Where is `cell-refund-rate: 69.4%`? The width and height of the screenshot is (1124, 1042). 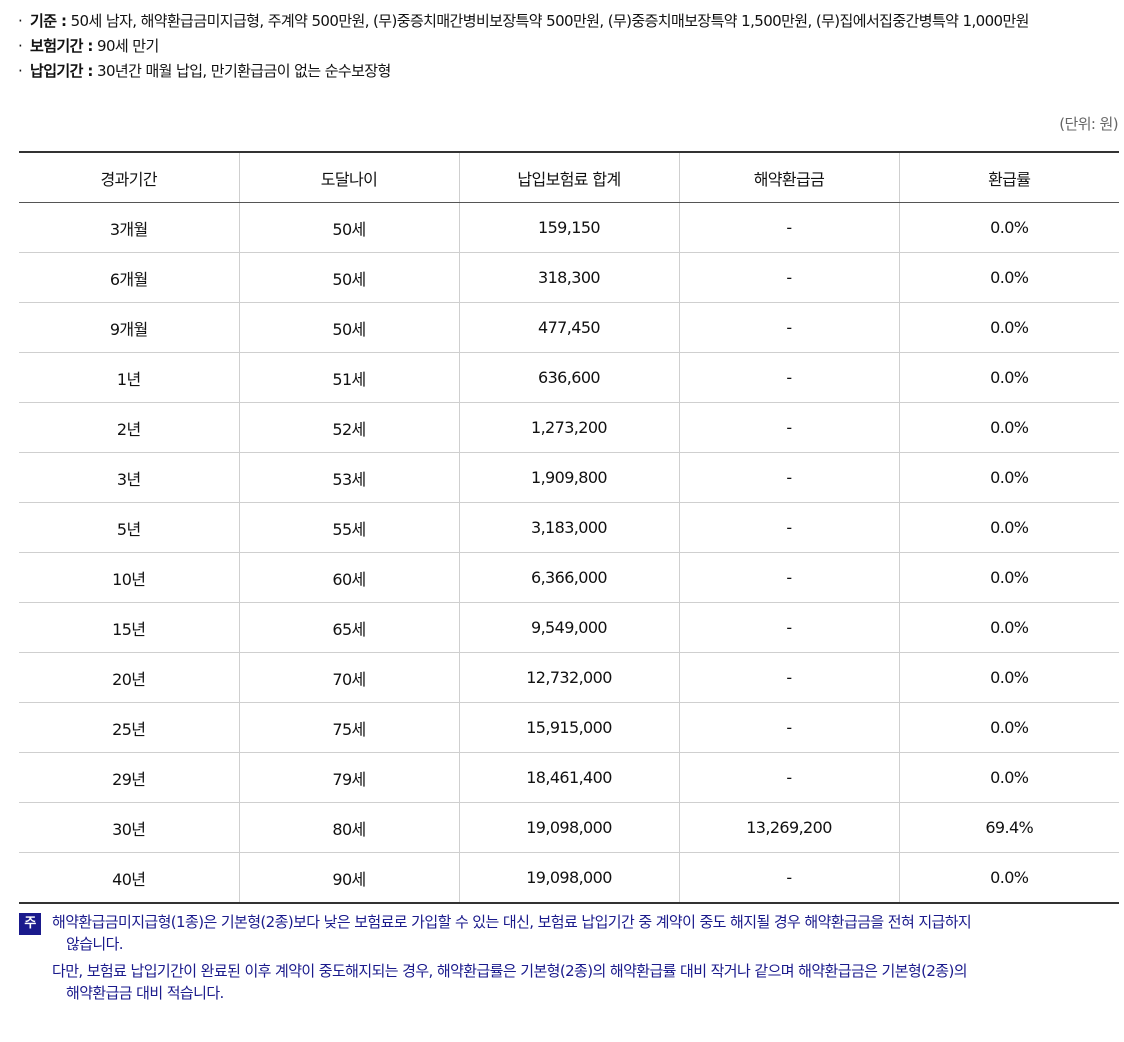
cell-refund-rate: 69.4% is located at coordinates (1008, 827).